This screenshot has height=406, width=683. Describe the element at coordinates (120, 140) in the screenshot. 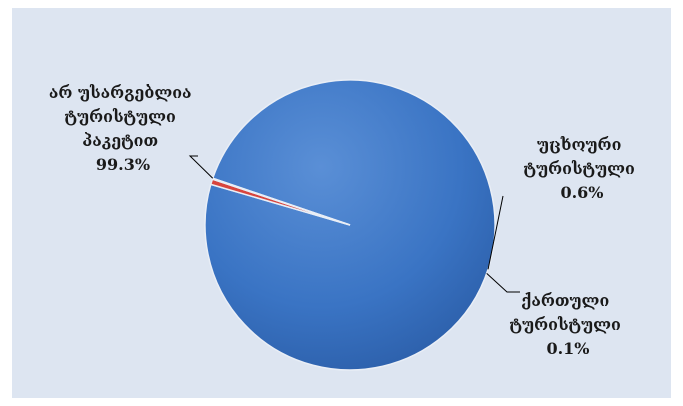

I see `slice-label-0-line-2: პაკეტით` at that location.